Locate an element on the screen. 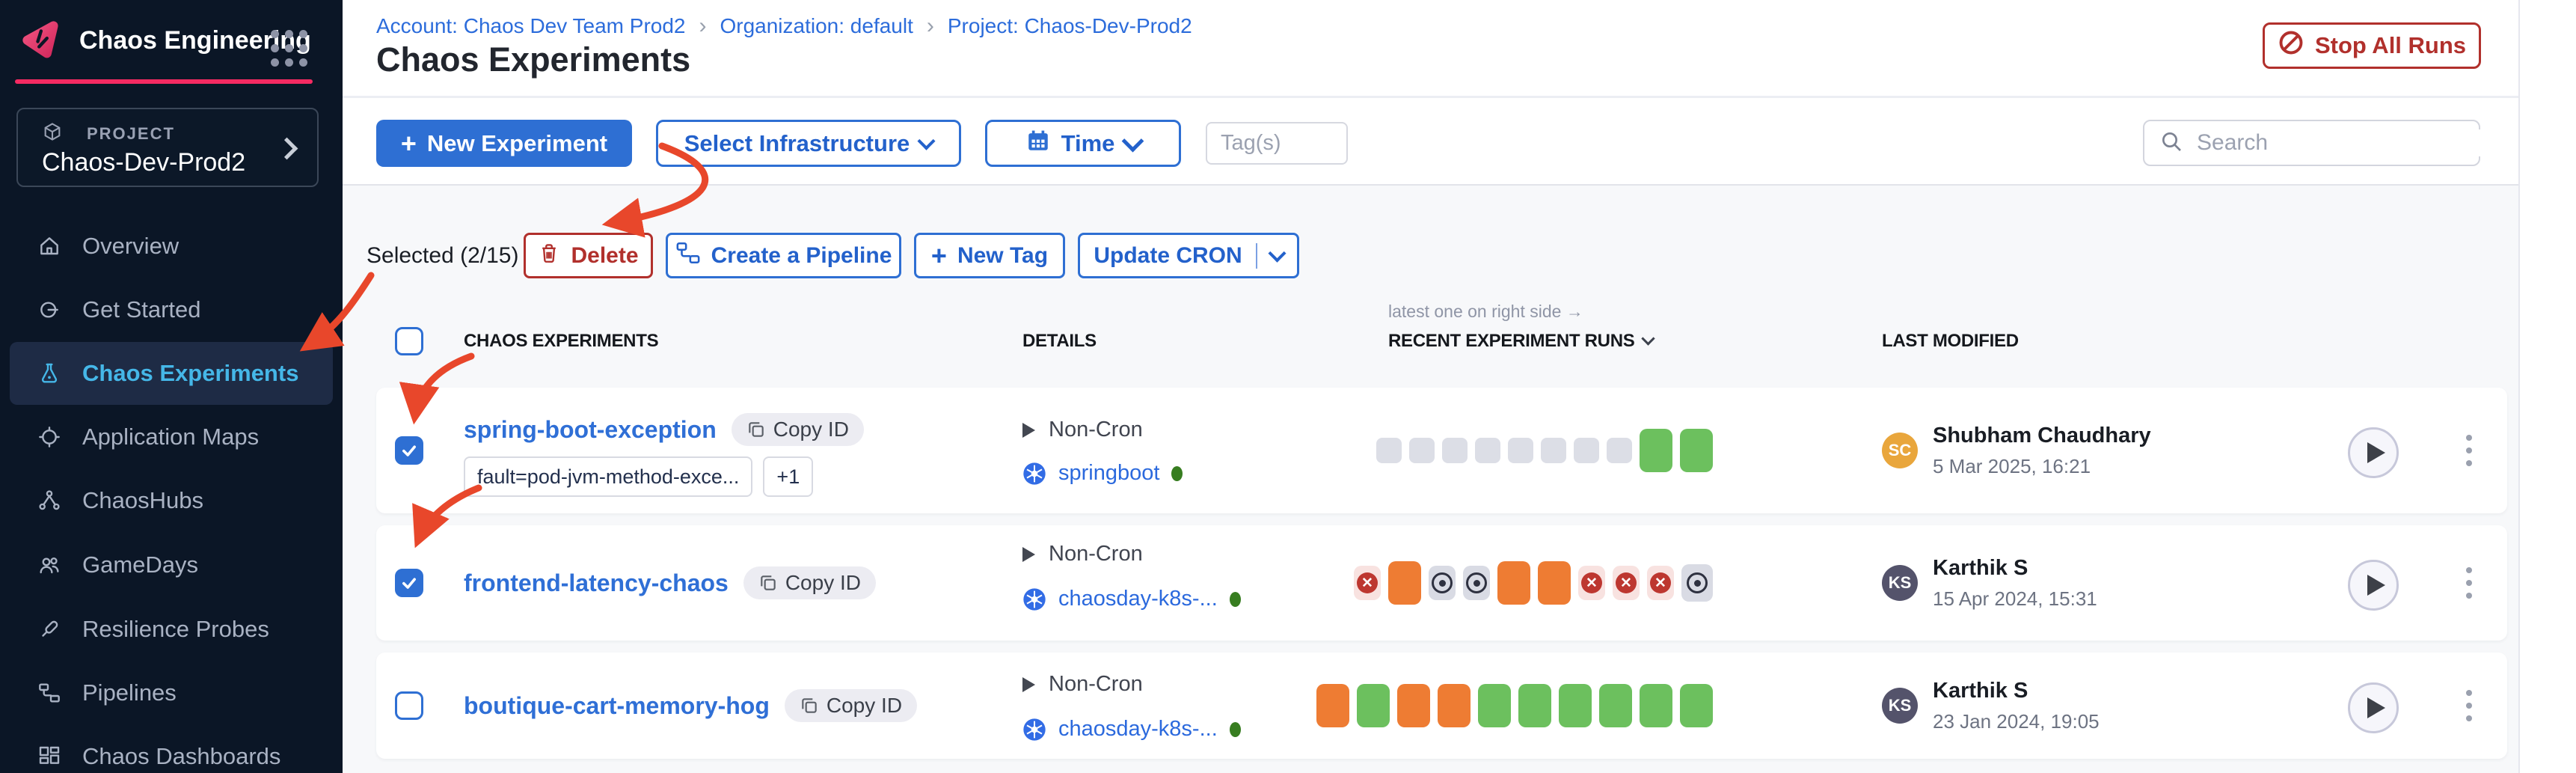  tags-filter-input is located at coordinates (1277, 143).